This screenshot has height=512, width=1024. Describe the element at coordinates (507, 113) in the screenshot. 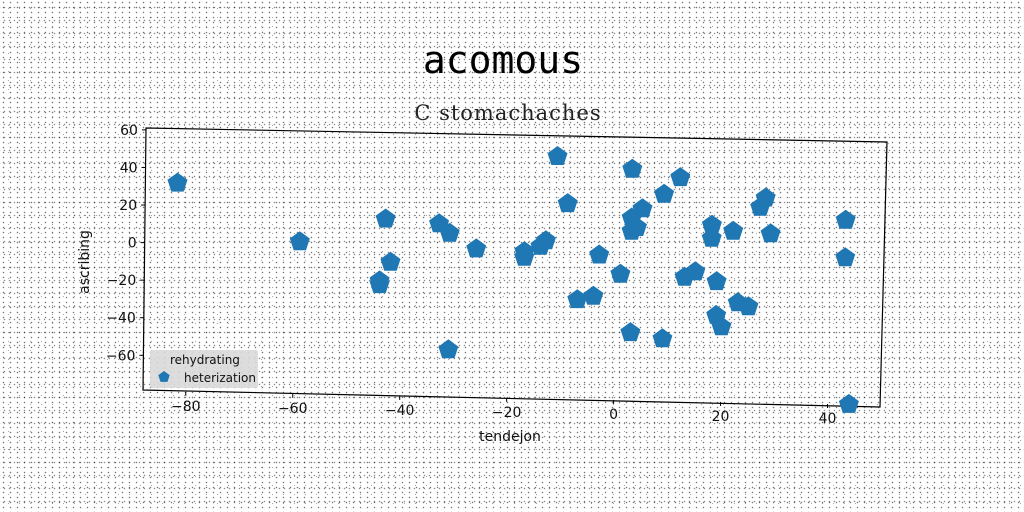

I see `chart-subtitle: C stomachaches` at that location.